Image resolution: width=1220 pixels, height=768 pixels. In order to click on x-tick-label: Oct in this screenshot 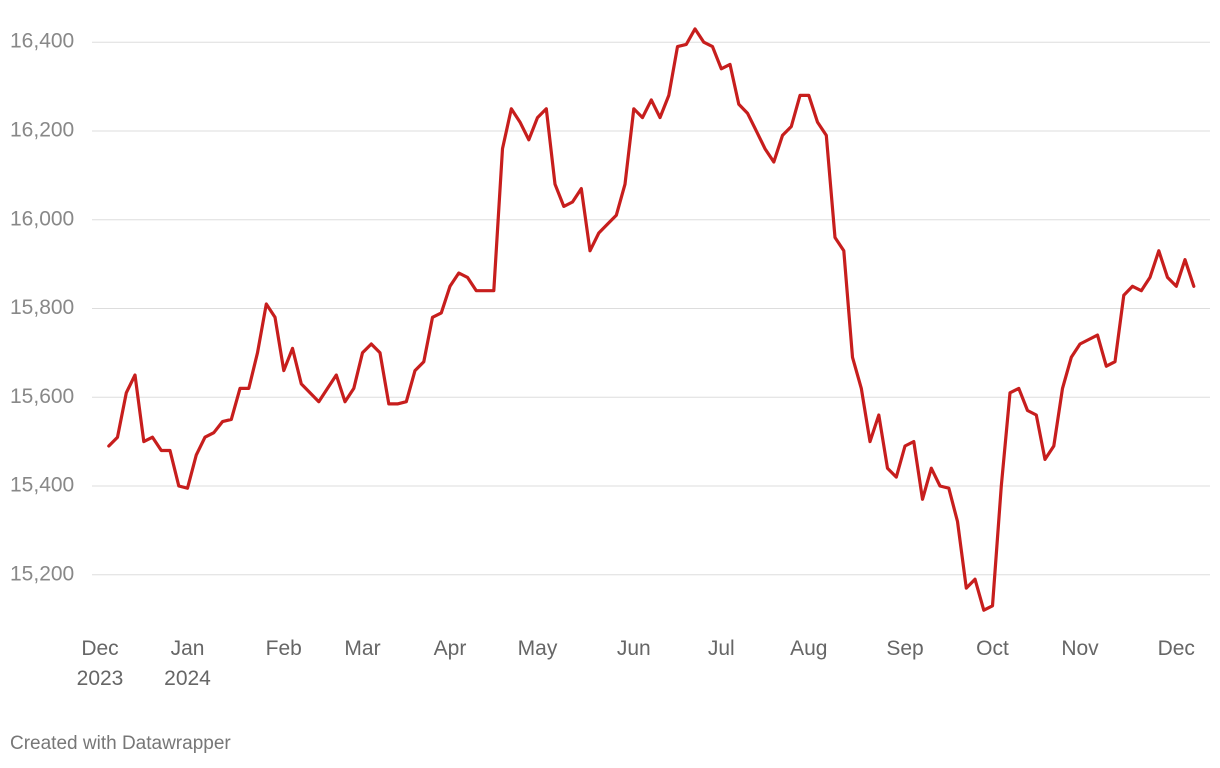, I will do `click(992, 648)`.